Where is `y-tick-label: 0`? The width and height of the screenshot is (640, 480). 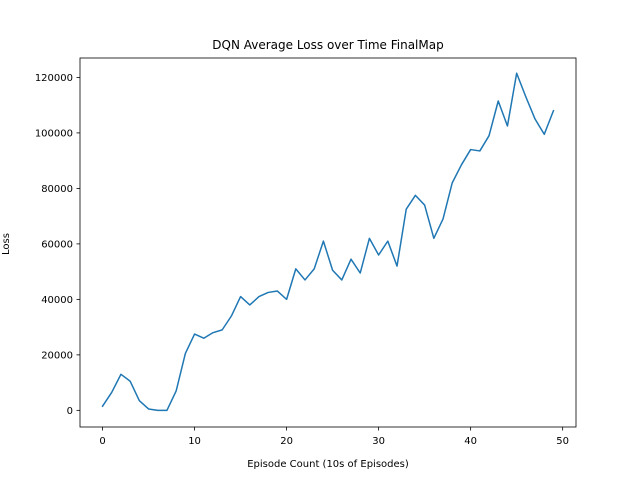
y-tick-label: 0 is located at coordinates (70, 411).